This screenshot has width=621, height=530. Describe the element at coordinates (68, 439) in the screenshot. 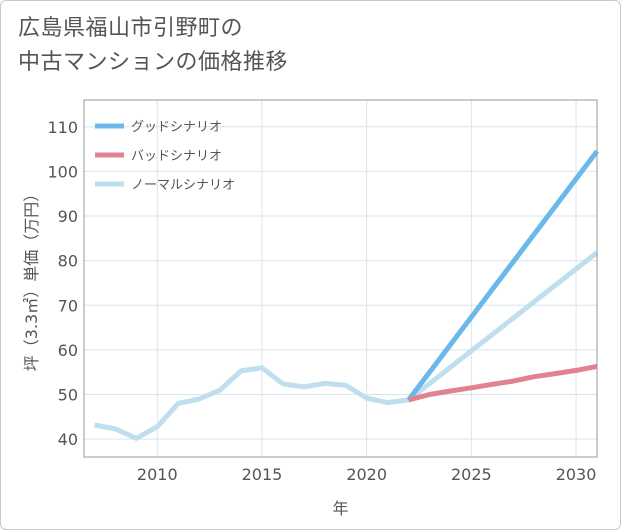

I see `y-tick-label: 40` at that location.